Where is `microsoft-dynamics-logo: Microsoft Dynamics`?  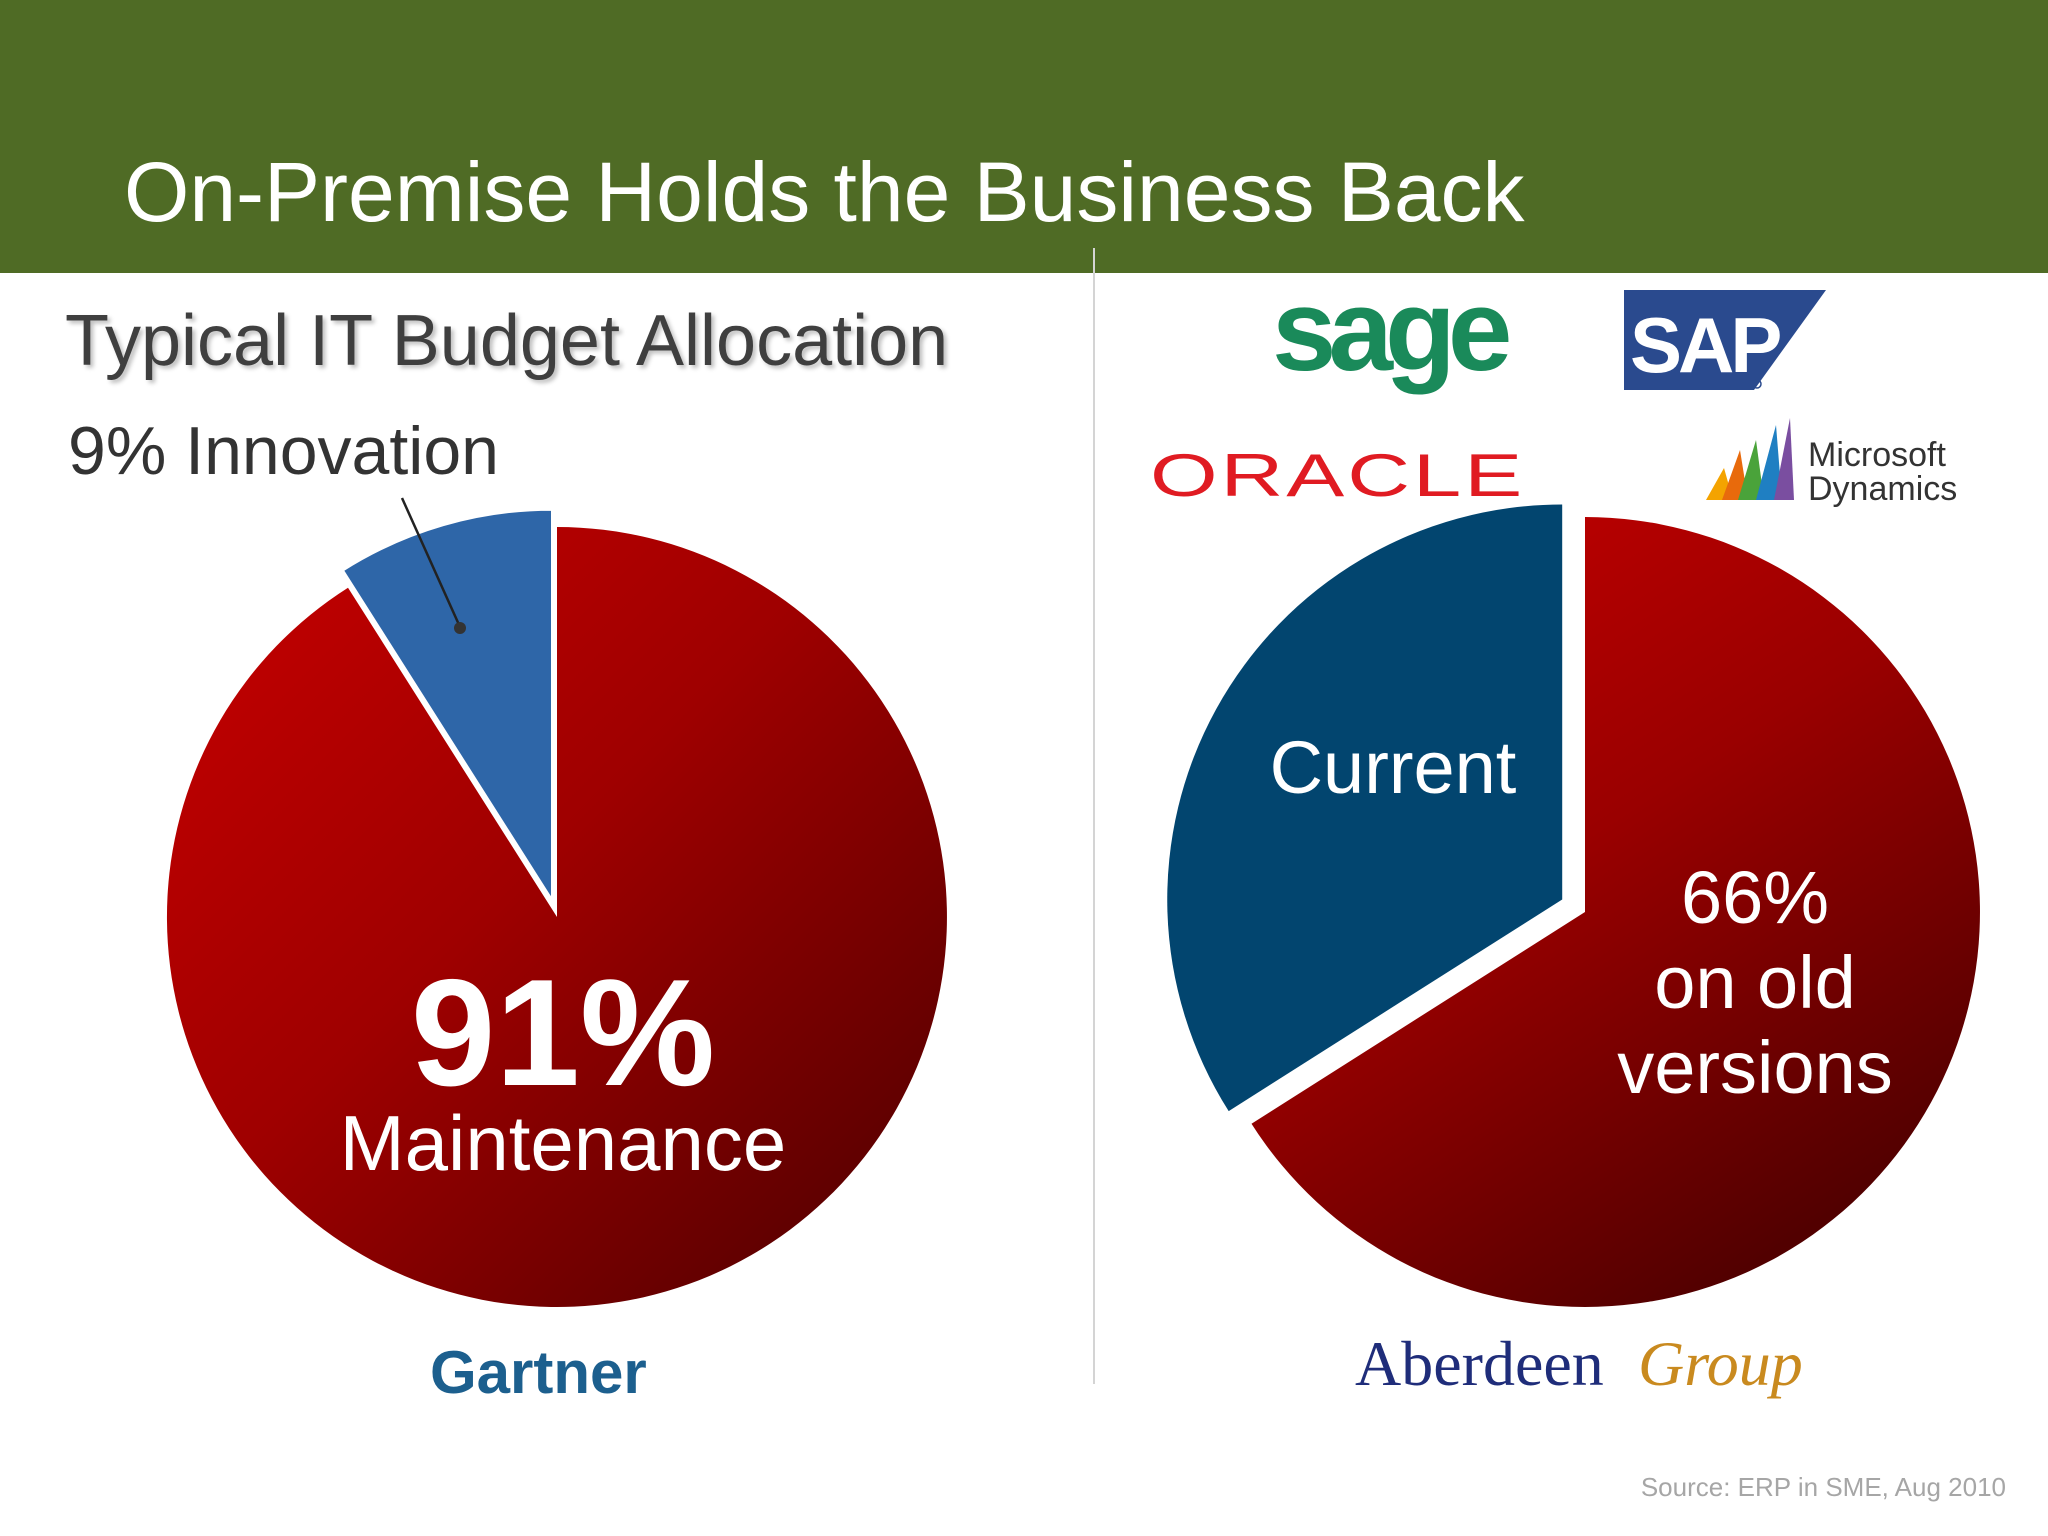 microsoft-dynamics-logo: Microsoft Dynamics is located at coordinates (1831, 463).